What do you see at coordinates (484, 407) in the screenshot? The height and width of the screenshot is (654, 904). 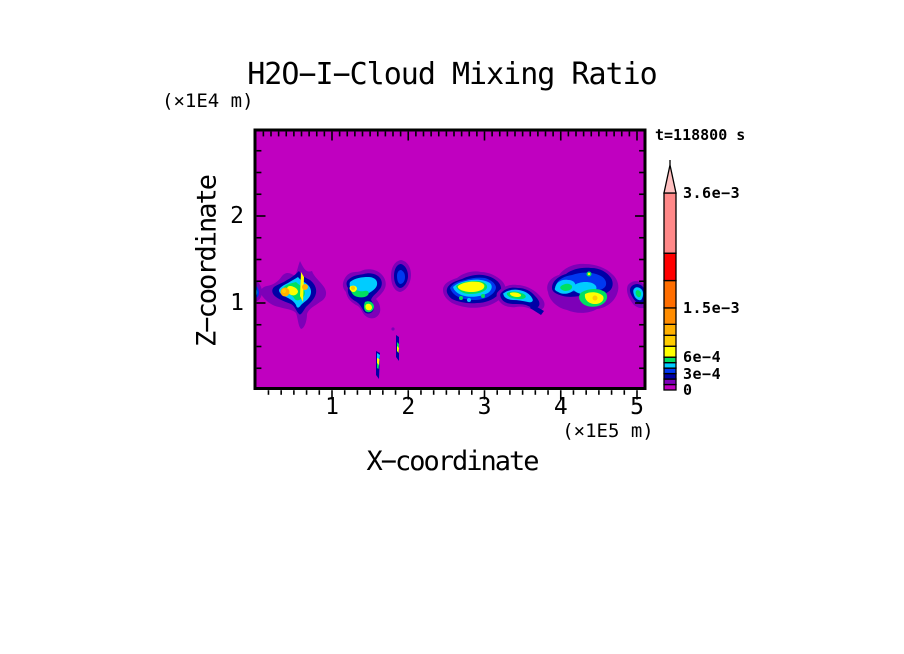 I see `x-tick-label-3: 3` at bounding box center [484, 407].